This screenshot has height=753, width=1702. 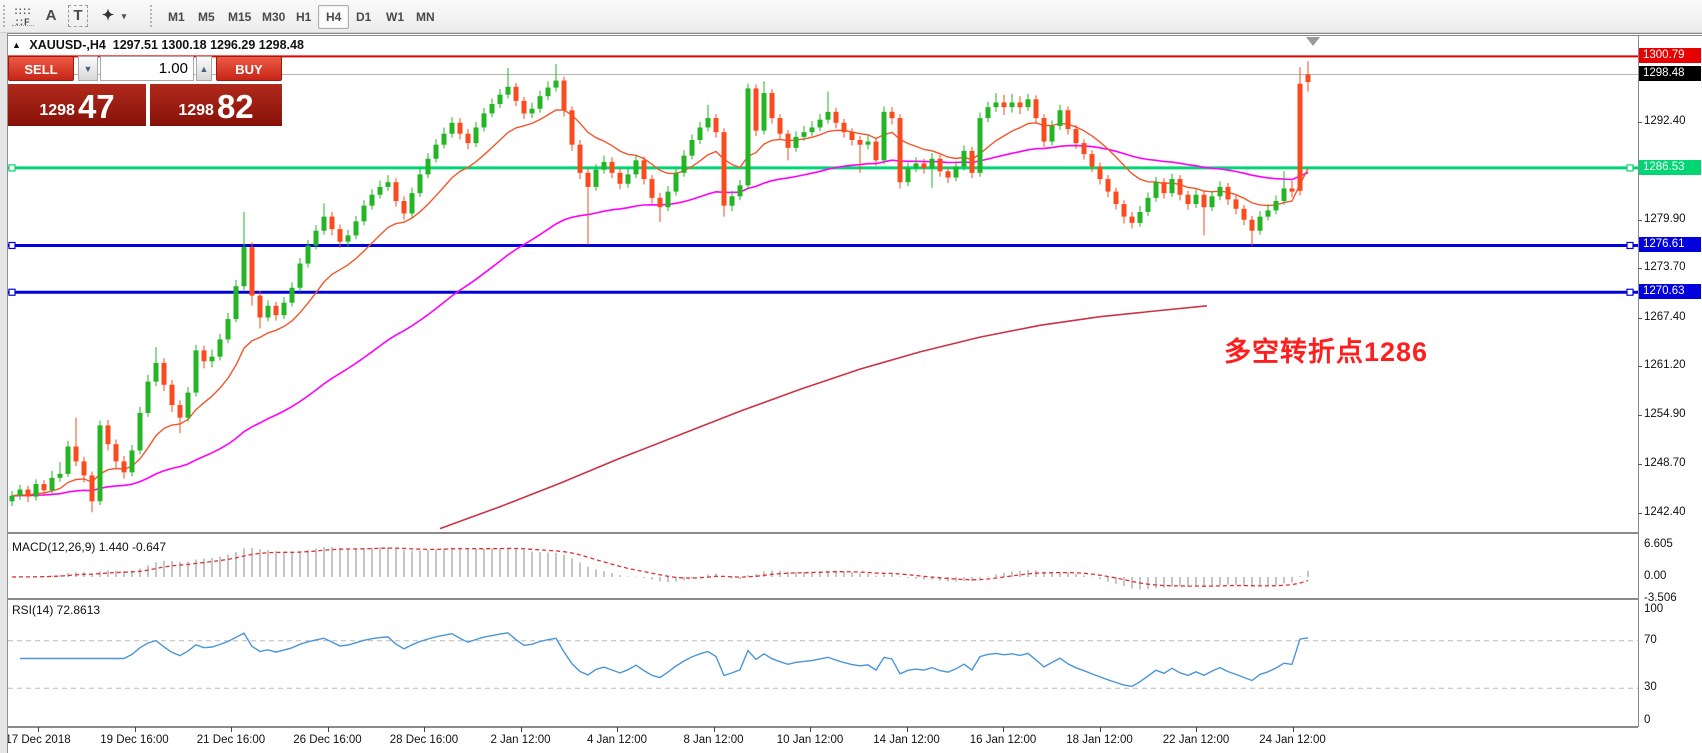 What do you see at coordinates (249, 68) in the screenshot?
I see `buy-button: BUY` at bounding box center [249, 68].